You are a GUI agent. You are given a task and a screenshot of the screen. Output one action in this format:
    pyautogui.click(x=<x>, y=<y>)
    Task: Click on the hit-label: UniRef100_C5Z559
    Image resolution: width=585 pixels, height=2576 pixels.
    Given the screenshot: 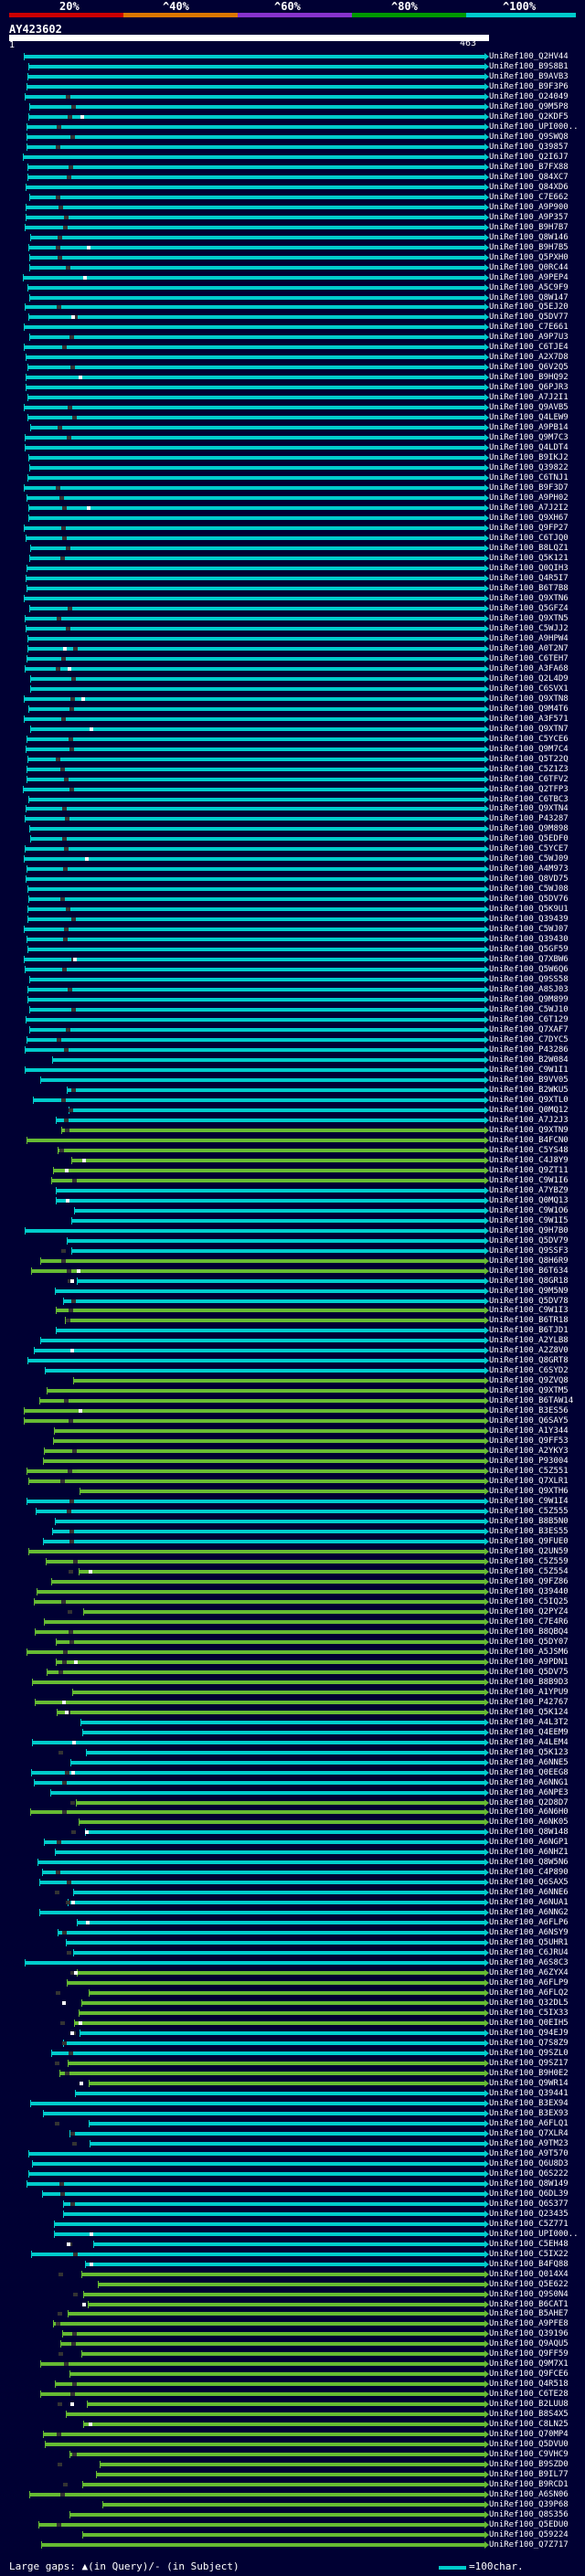 What is the action you would take?
    pyautogui.click(x=529, y=1561)
    